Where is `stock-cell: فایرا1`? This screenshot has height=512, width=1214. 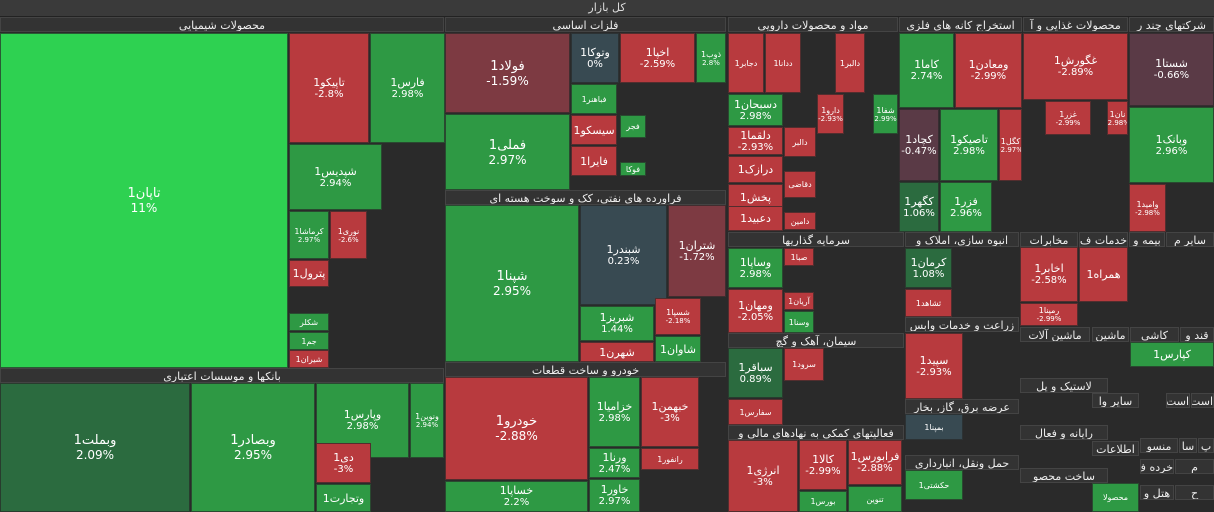
stock-cell: فایرا1 is located at coordinates (594, 161).